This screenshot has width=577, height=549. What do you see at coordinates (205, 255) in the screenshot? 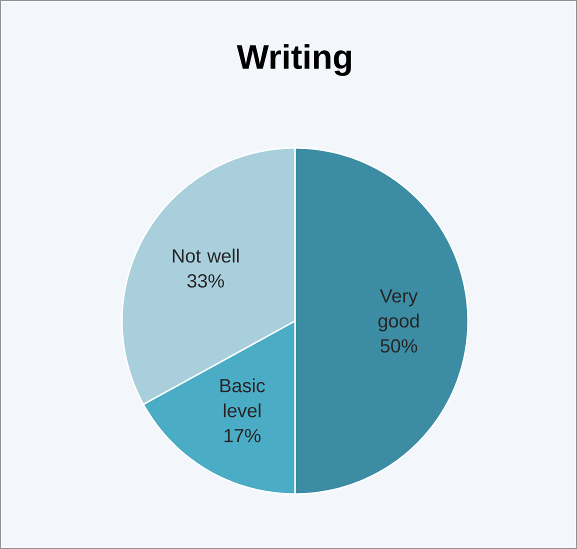
I see `slice-label: Not well` at bounding box center [205, 255].